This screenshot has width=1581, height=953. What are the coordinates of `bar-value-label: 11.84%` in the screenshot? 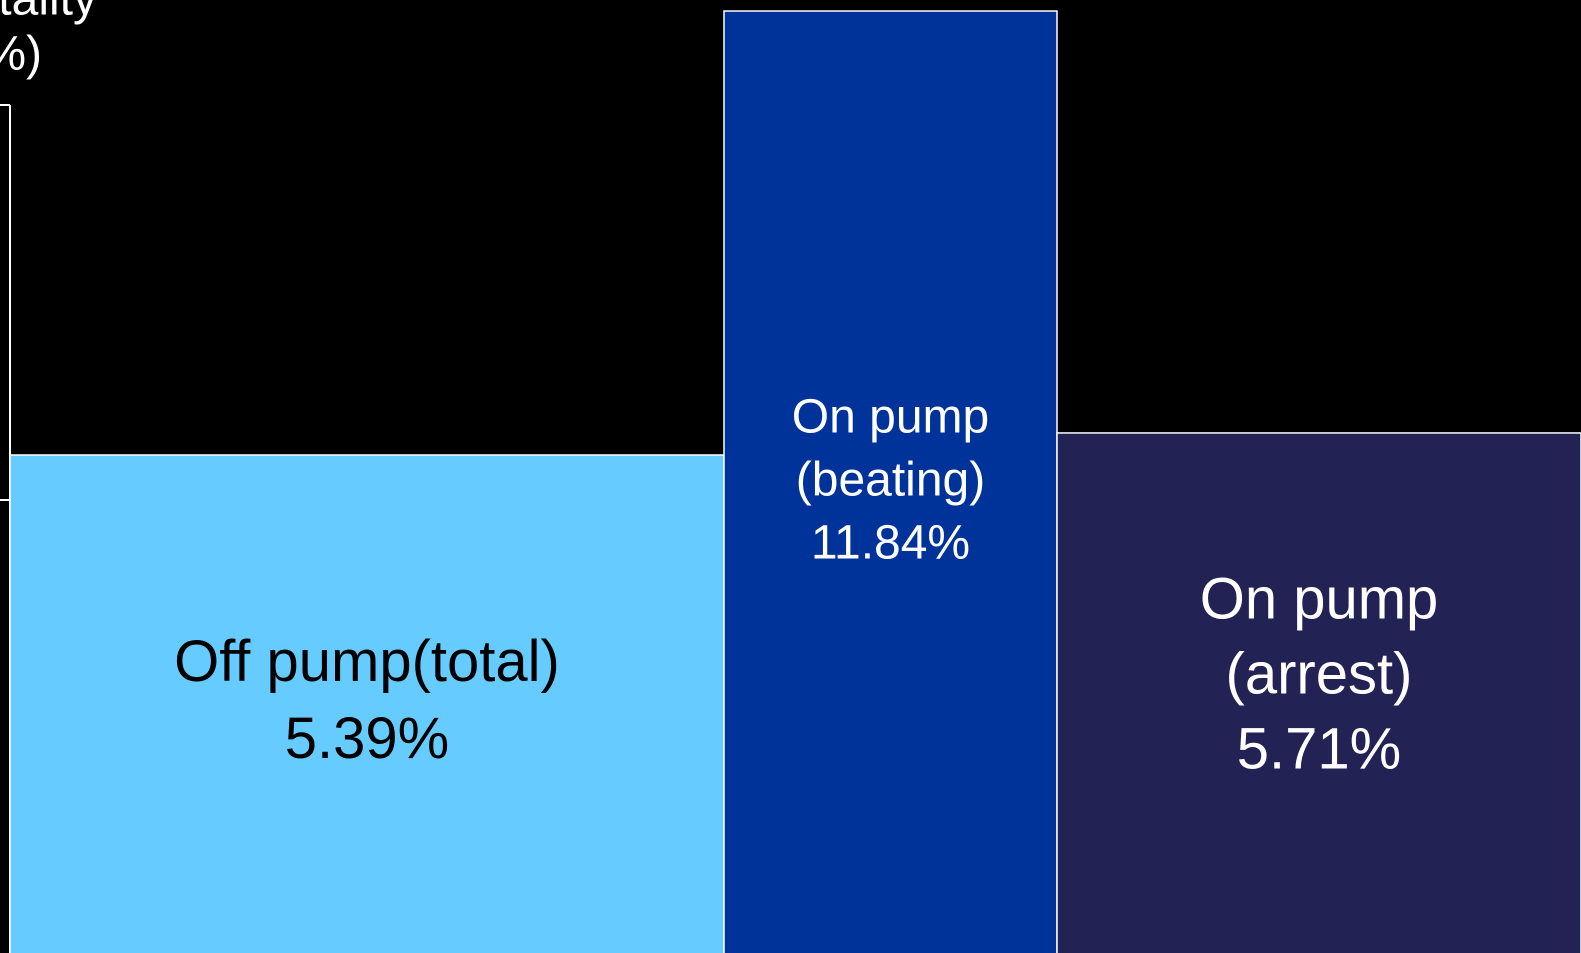 It's located at (890, 543).